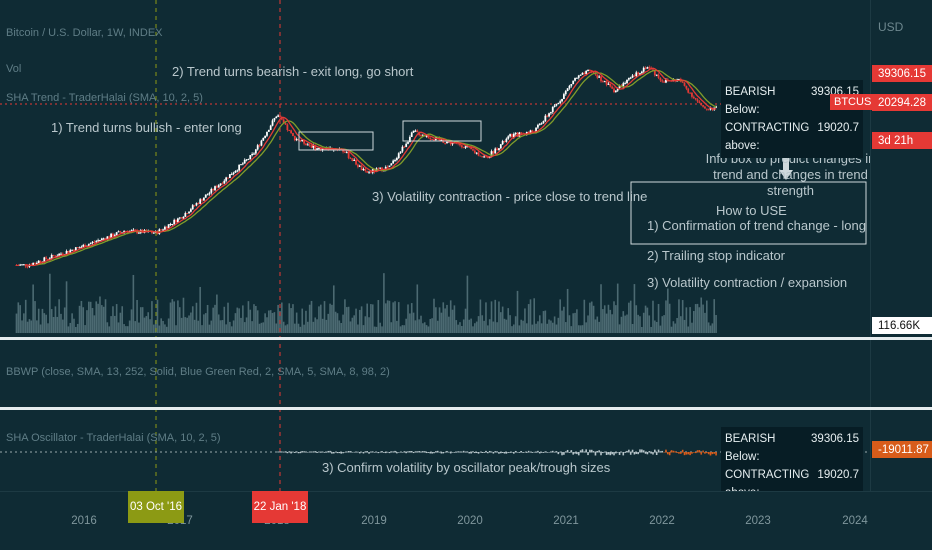 This screenshot has height=550, width=932. Describe the element at coordinates (838, 128) in the screenshot. I see `info-contracting-value: 19020.7` at that location.